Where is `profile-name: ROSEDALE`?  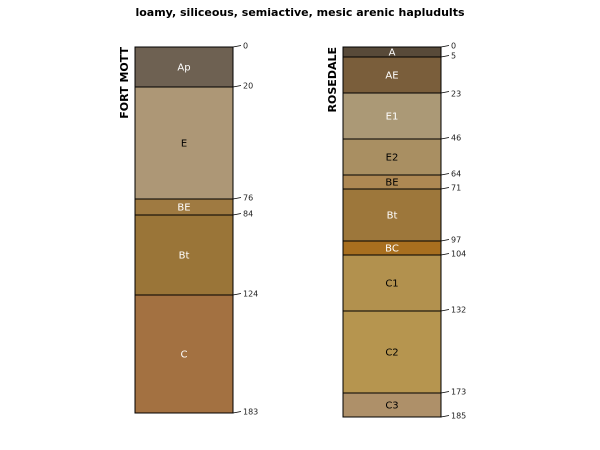 profile-name: ROSEDALE is located at coordinates (332, 79).